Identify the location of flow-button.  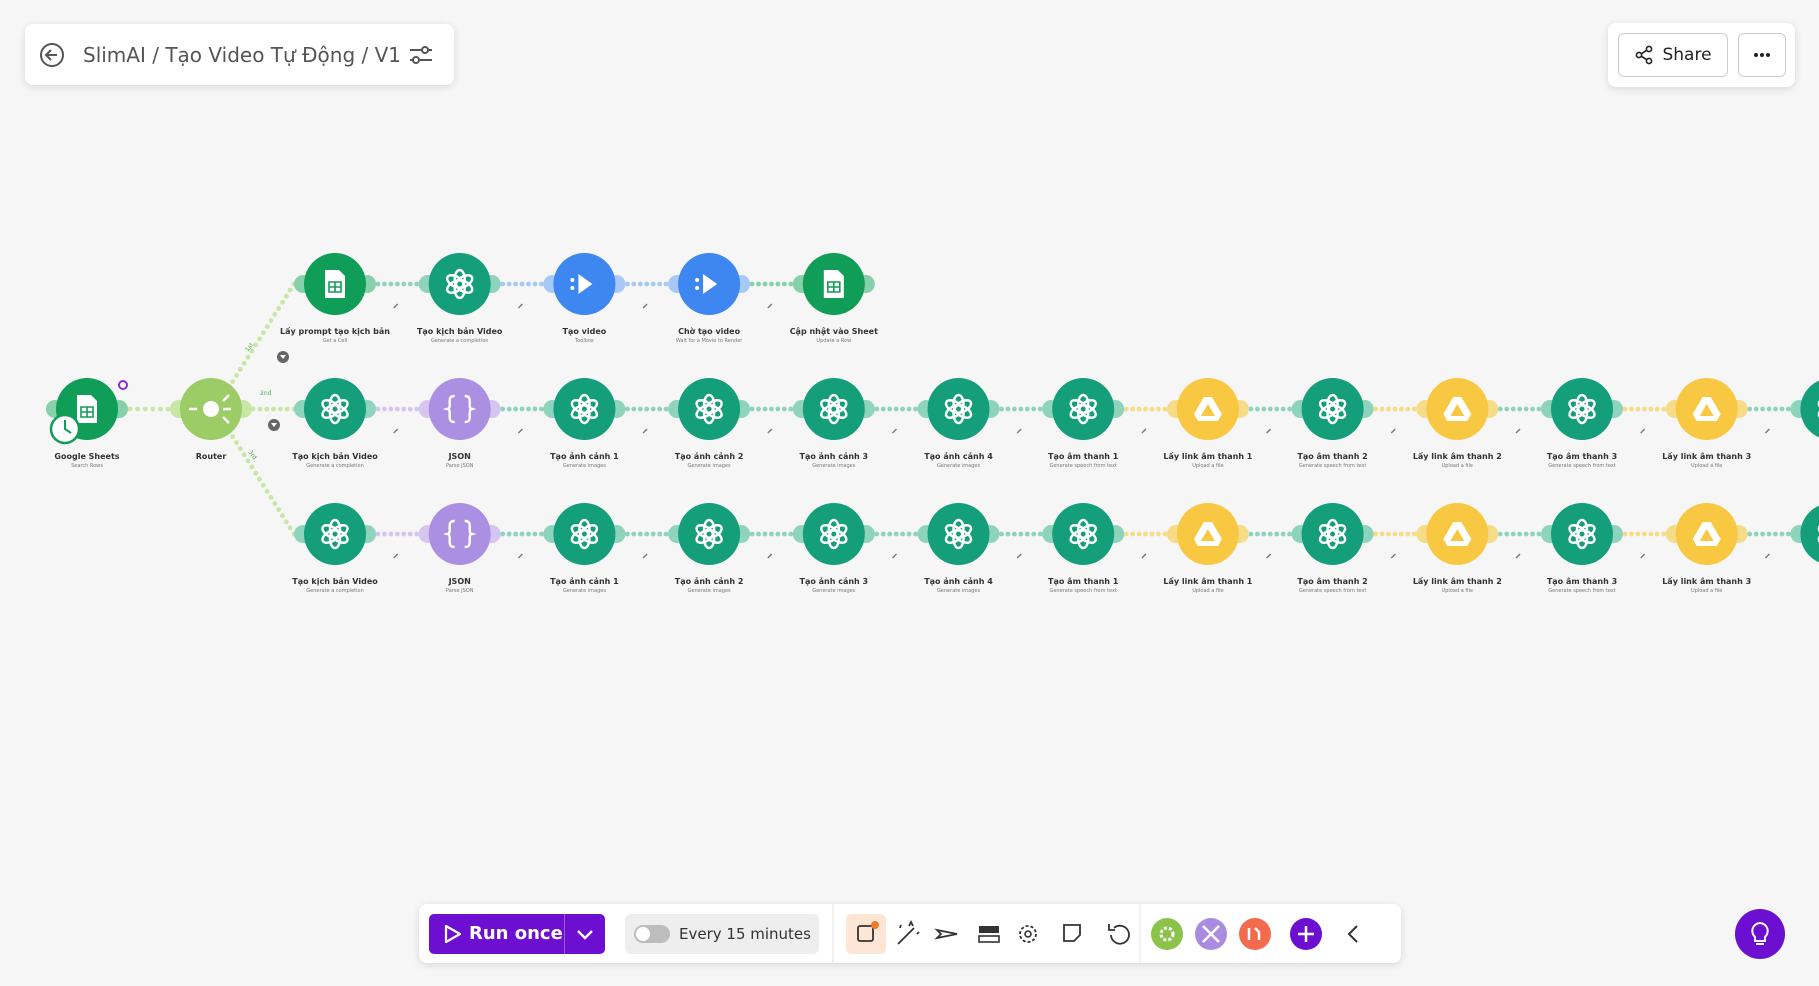
(946, 934).